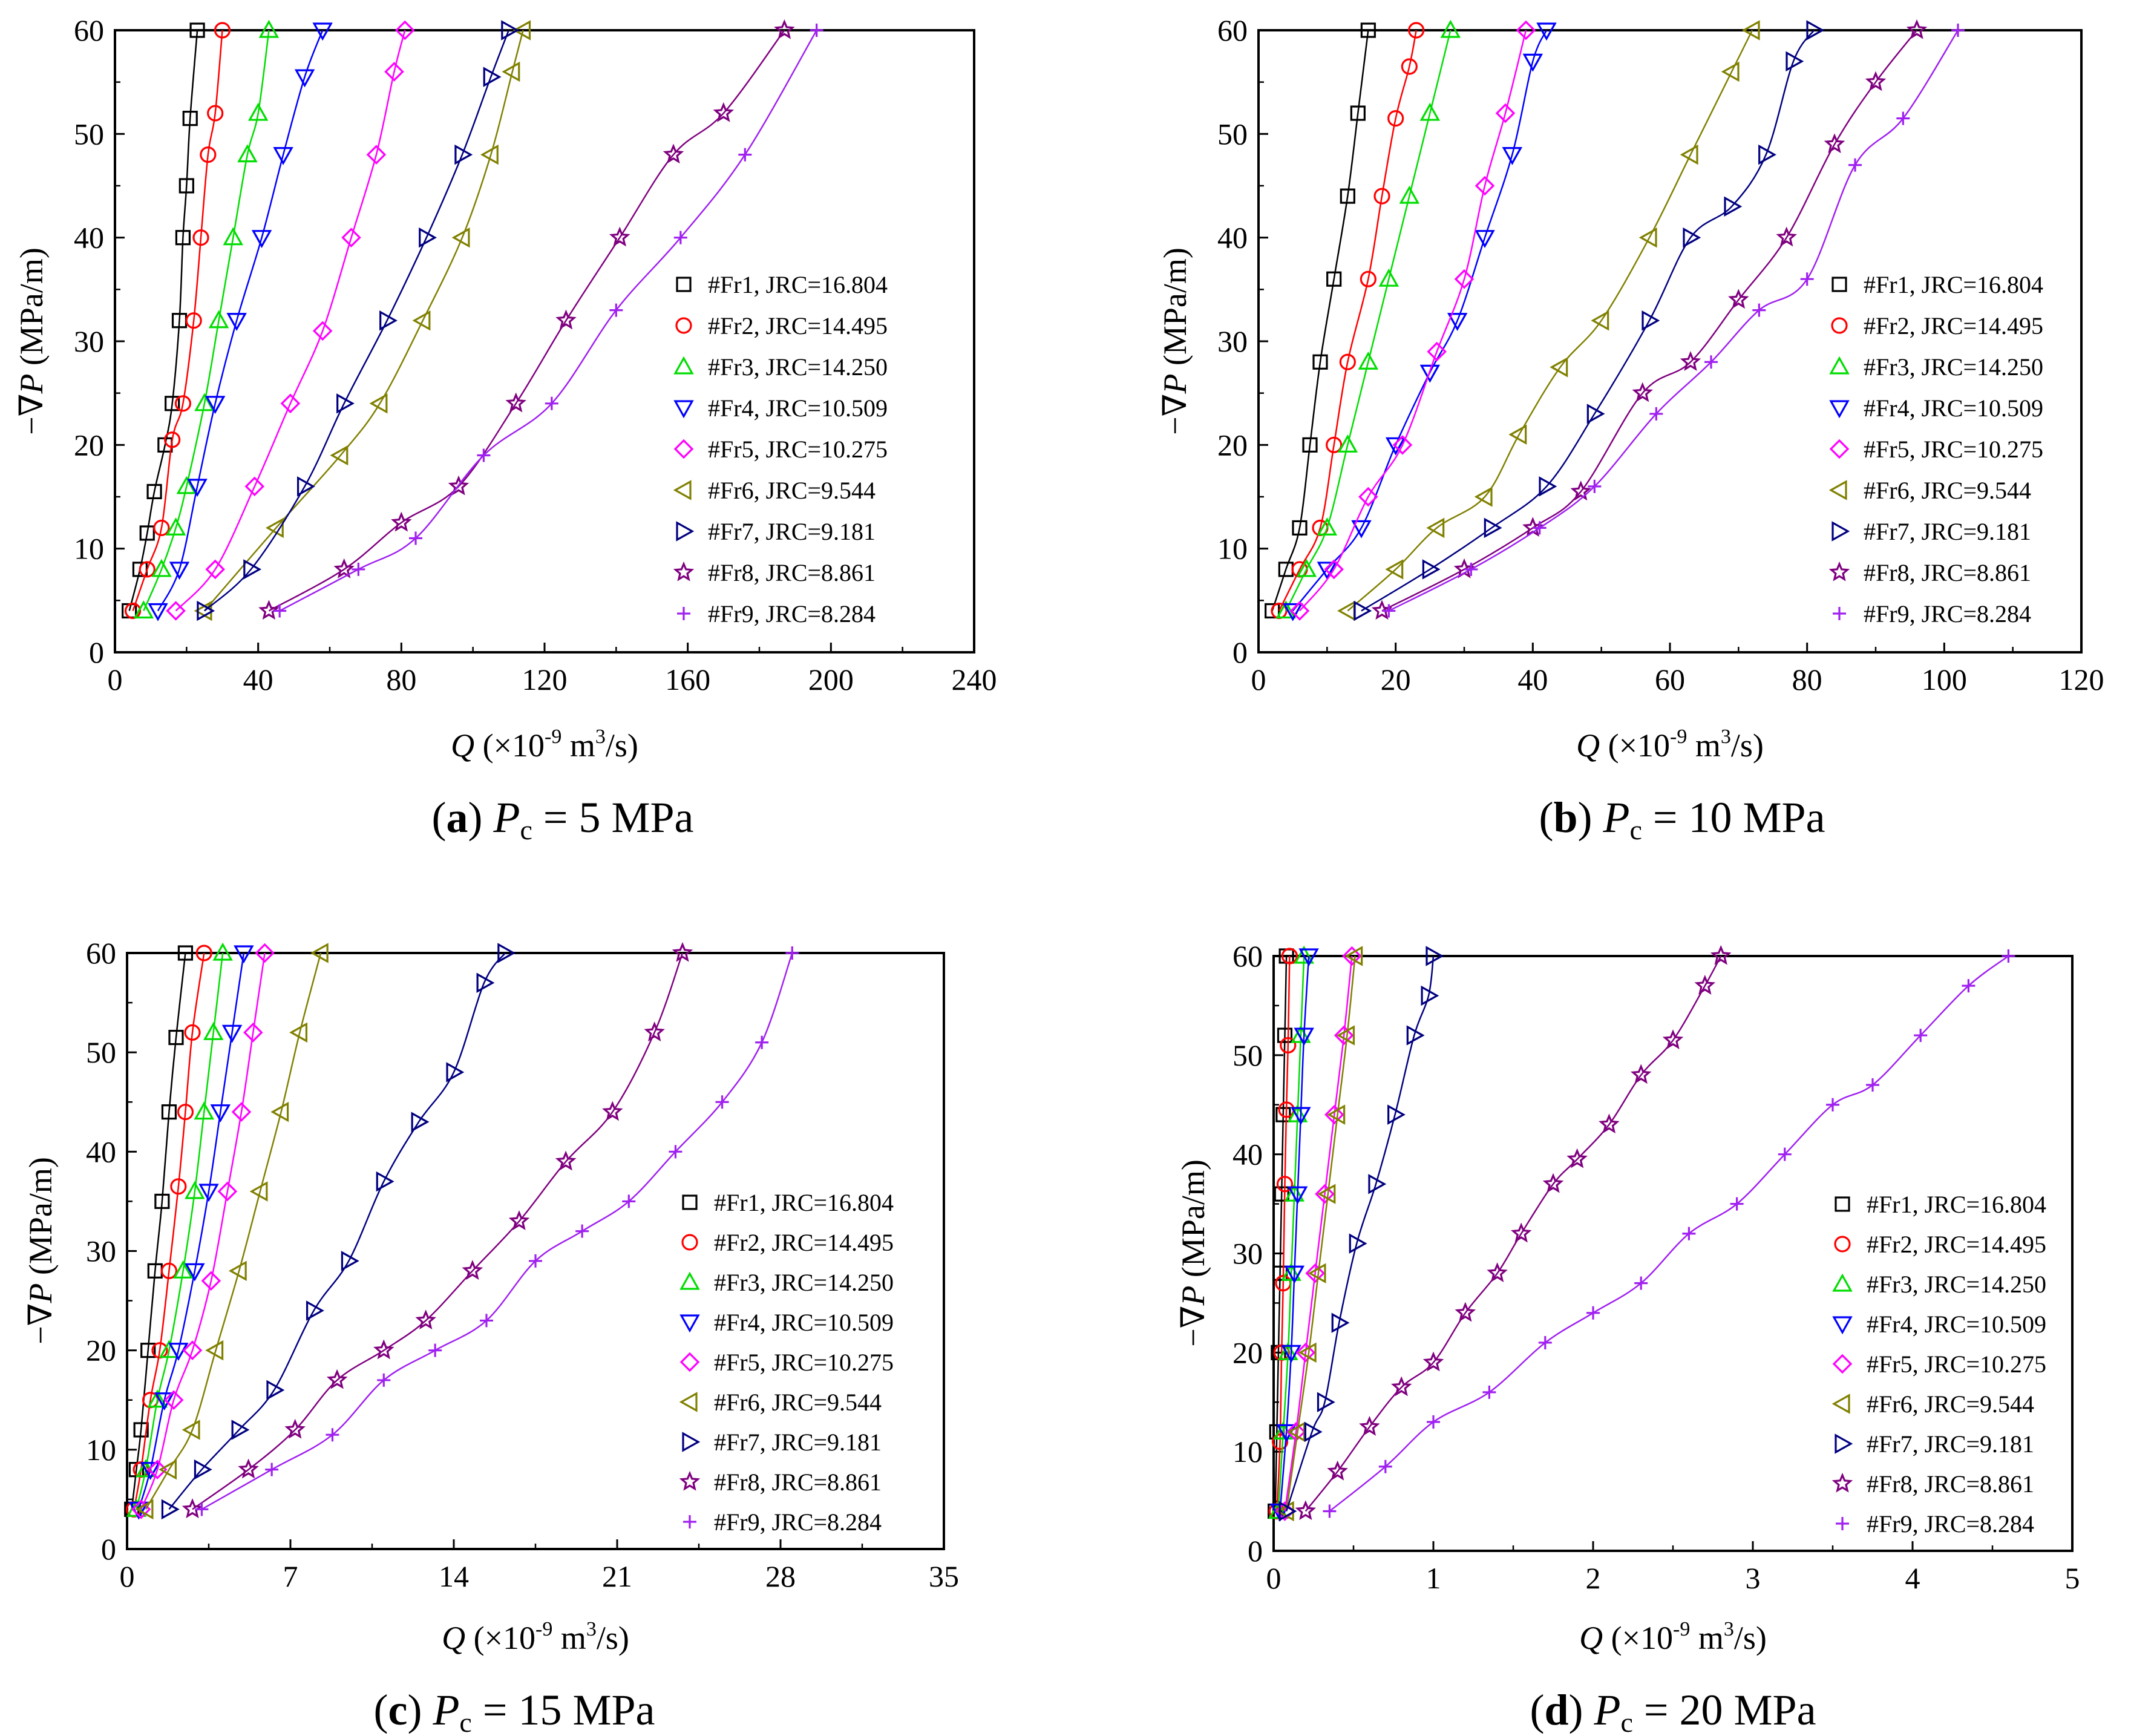 The height and width of the screenshot is (1736, 2131). I want to click on y-tick-label-d-0: 0, so click(1255, 1551).